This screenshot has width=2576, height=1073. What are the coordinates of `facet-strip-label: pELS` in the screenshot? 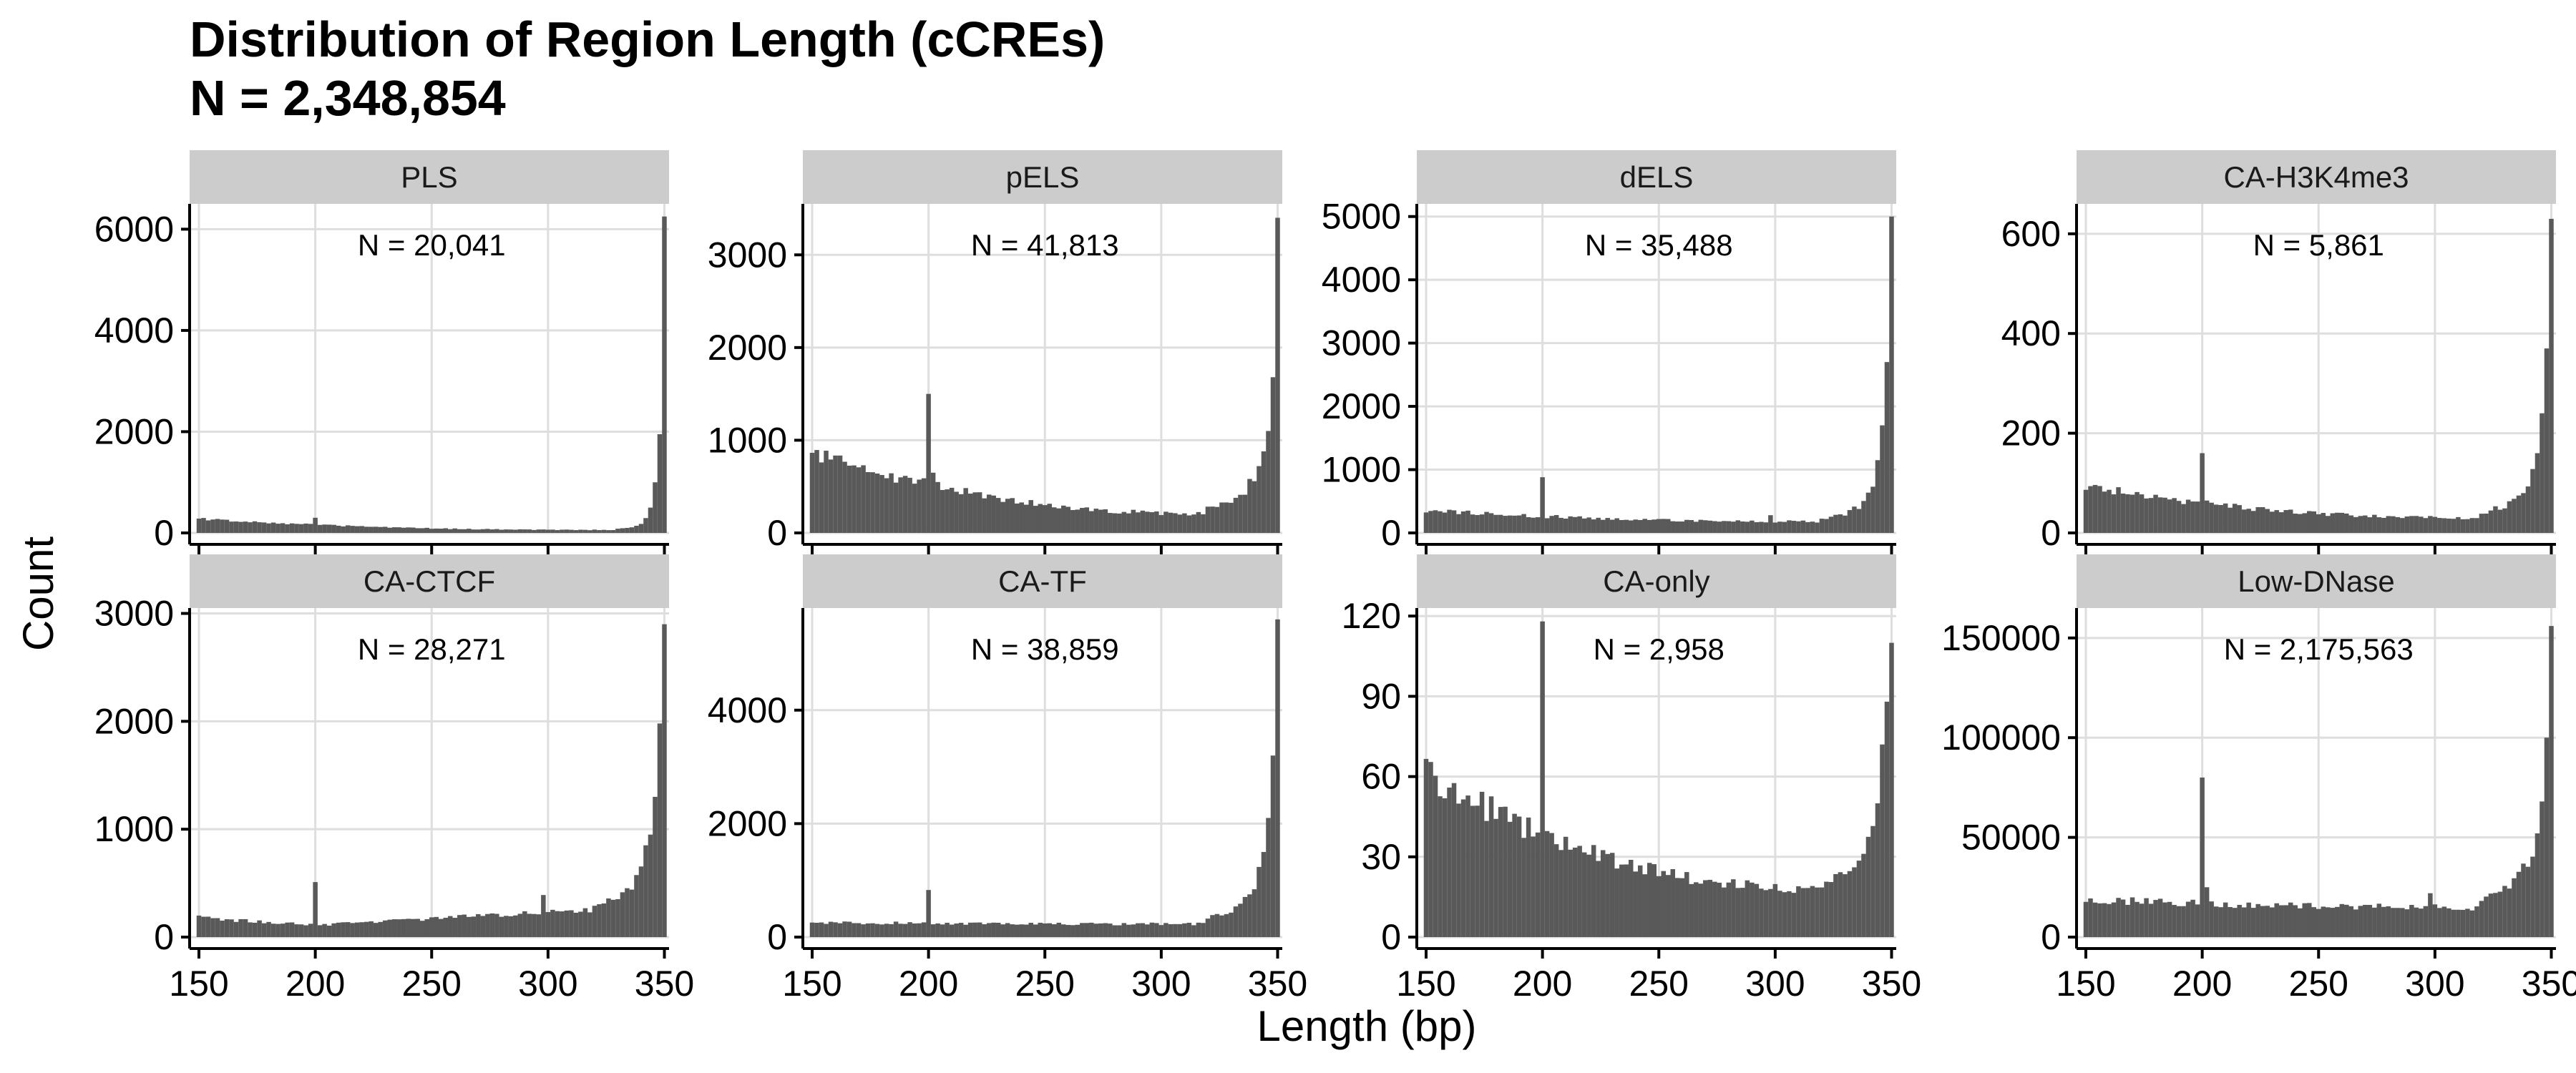 It's located at (1043, 177).